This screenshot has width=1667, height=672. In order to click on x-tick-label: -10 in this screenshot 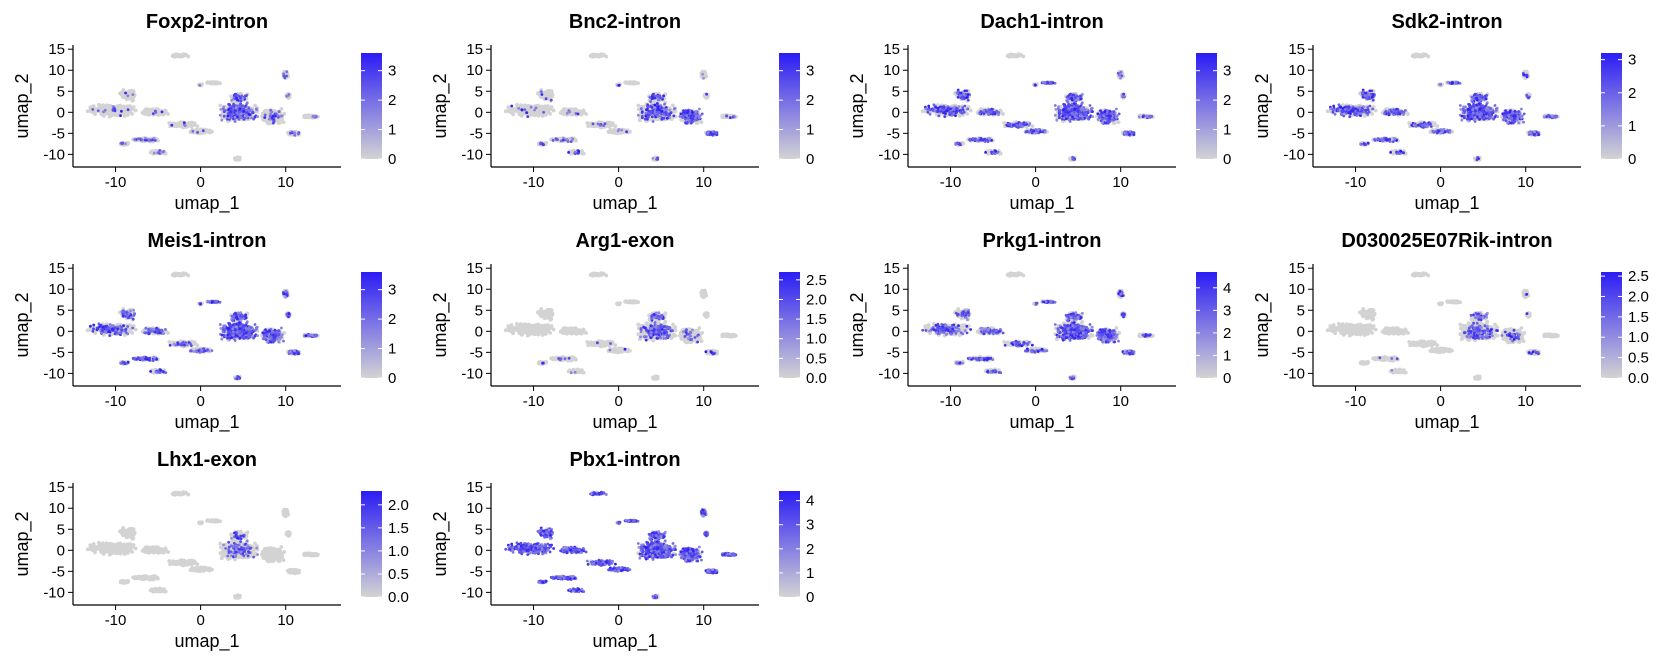, I will do `click(534, 182)`.